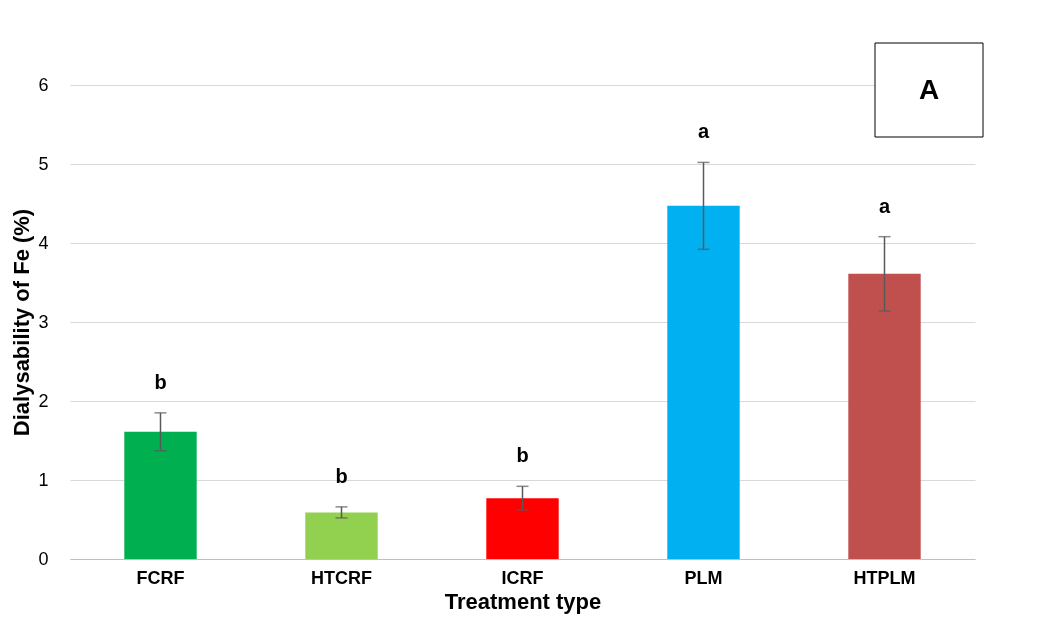  What do you see at coordinates (43, 242) in the screenshot?
I see `y-tick-label: 4` at bounding box center [43, 242].